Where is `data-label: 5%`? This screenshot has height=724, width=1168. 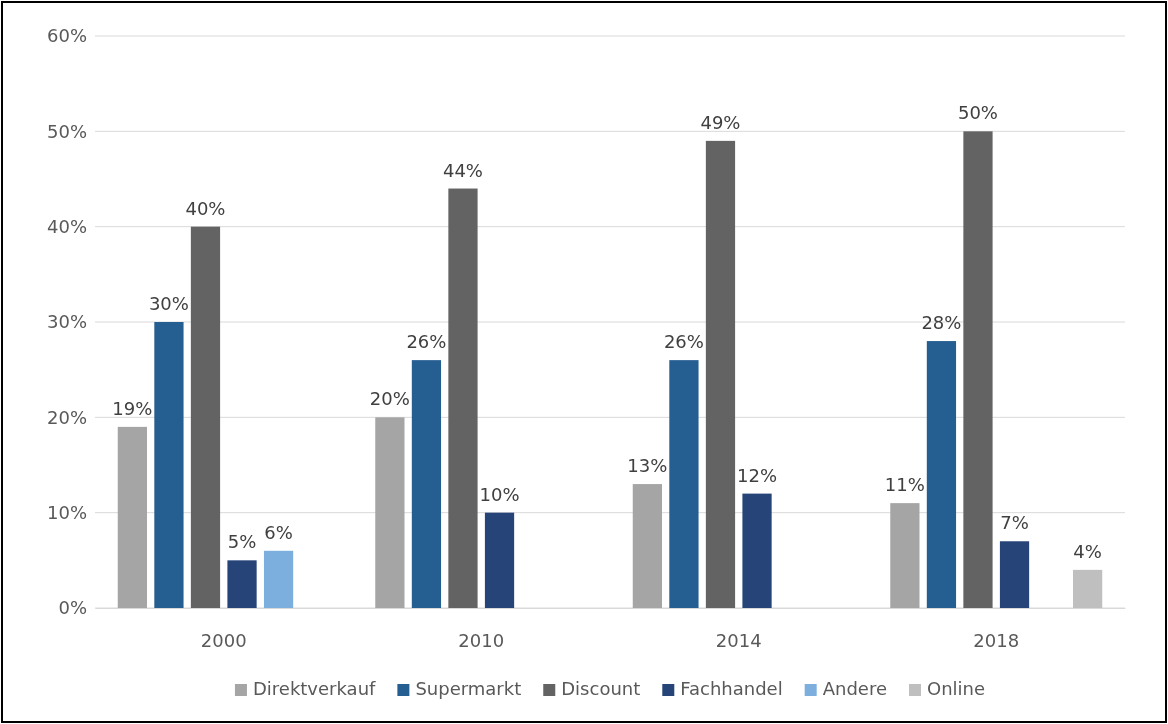 data-label: 5% is located at coordinates (242, 542).